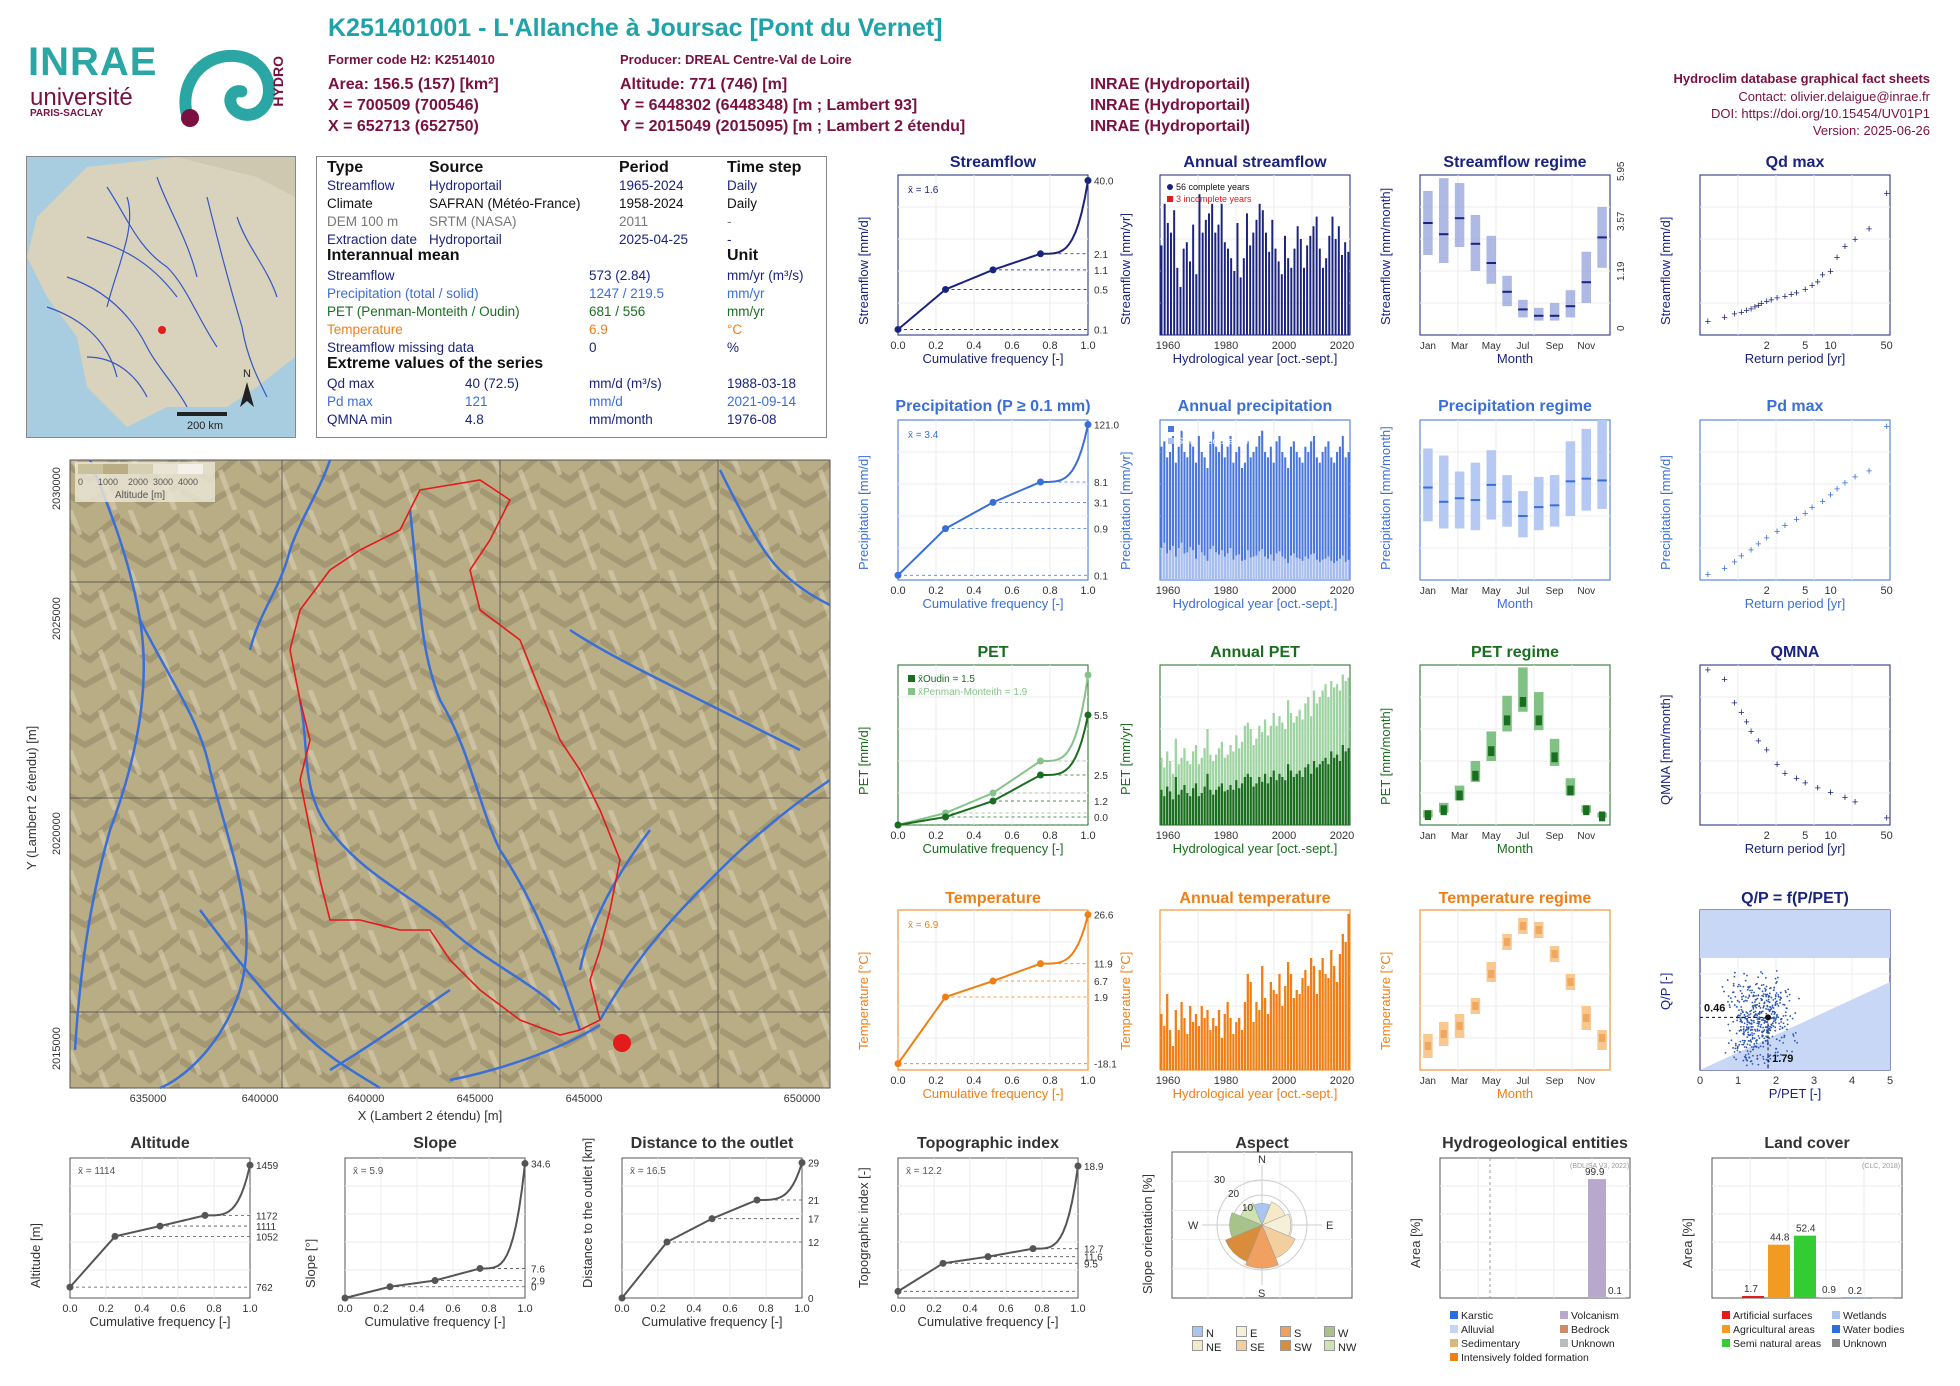 The height and width of the screenshot is (1386, 1960). Describe the element at coordinates (1234, 1194) in the screenshot. I see `aspect-tick: 20` at that location.